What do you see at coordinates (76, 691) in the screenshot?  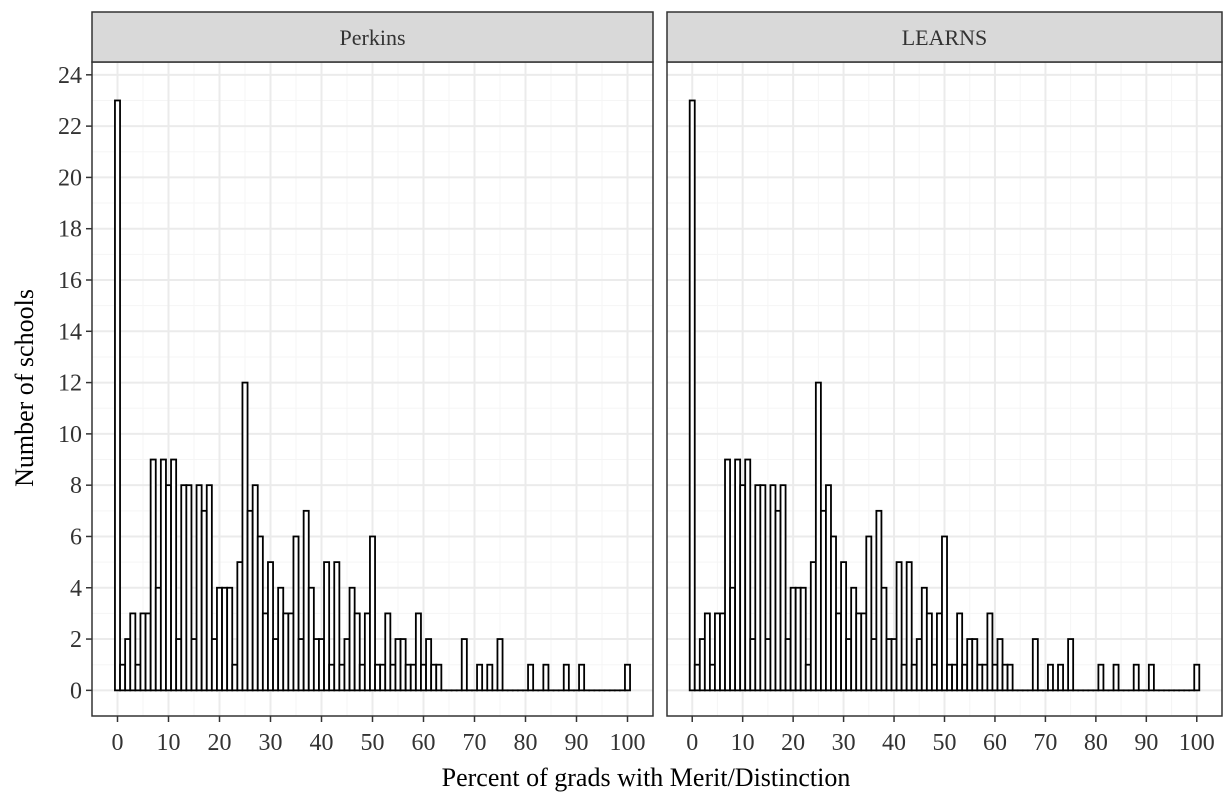 I see `y-tick-label: 0` at bounding box center [76, 691].